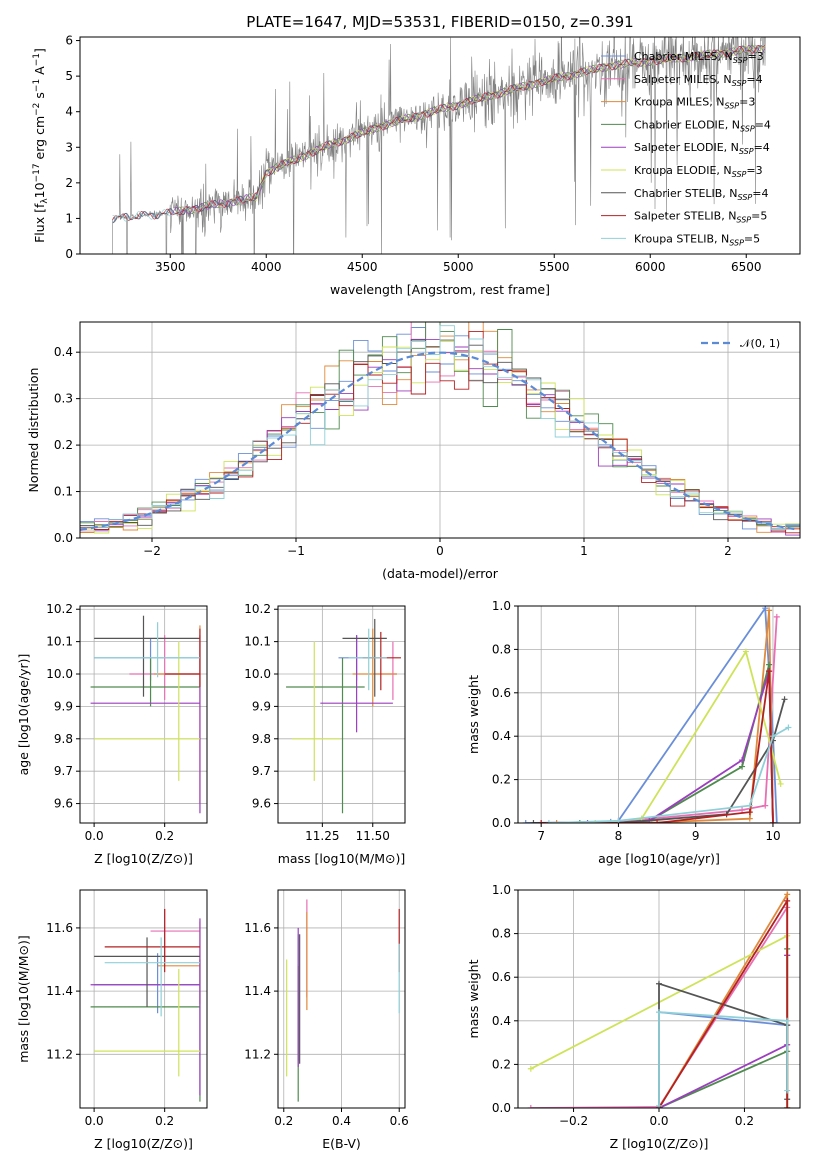 Image resolution: width=819 pixels, height=1170 pixels. Describe the element at coordinates (683, 170) in the screenshot. I see `legend-label: Kroupa ELODIE, N` at that location.